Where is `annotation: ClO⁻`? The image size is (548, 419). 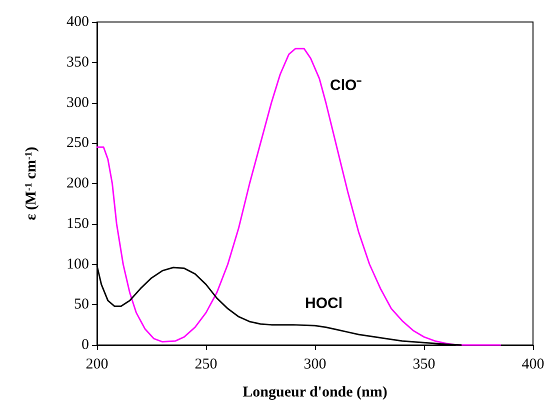
annotation: ClO⁻ is located at coordinates (346, 85).